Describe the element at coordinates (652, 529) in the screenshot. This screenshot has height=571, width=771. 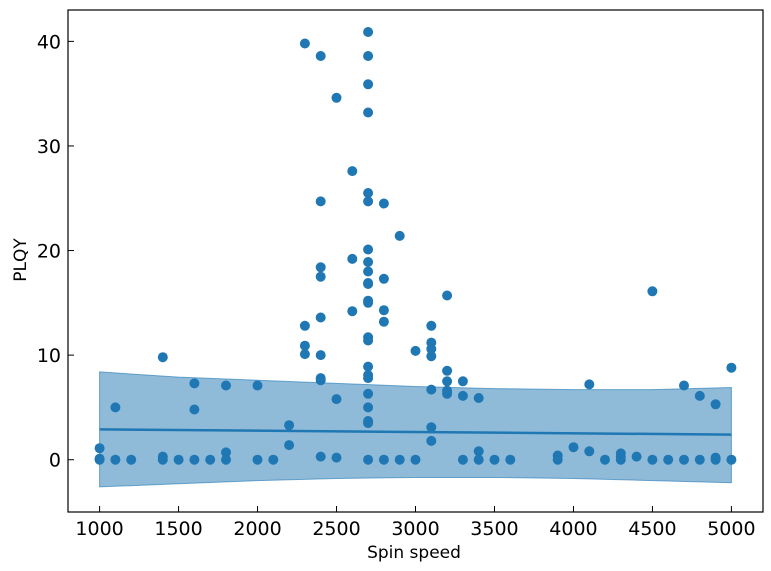
I see `x-tick-label: 4500` at that location.